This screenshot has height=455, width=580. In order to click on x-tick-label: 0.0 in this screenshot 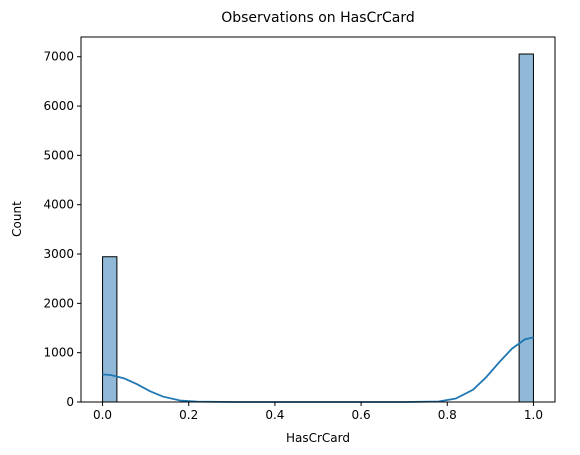, I will do `click(102, 415)`.